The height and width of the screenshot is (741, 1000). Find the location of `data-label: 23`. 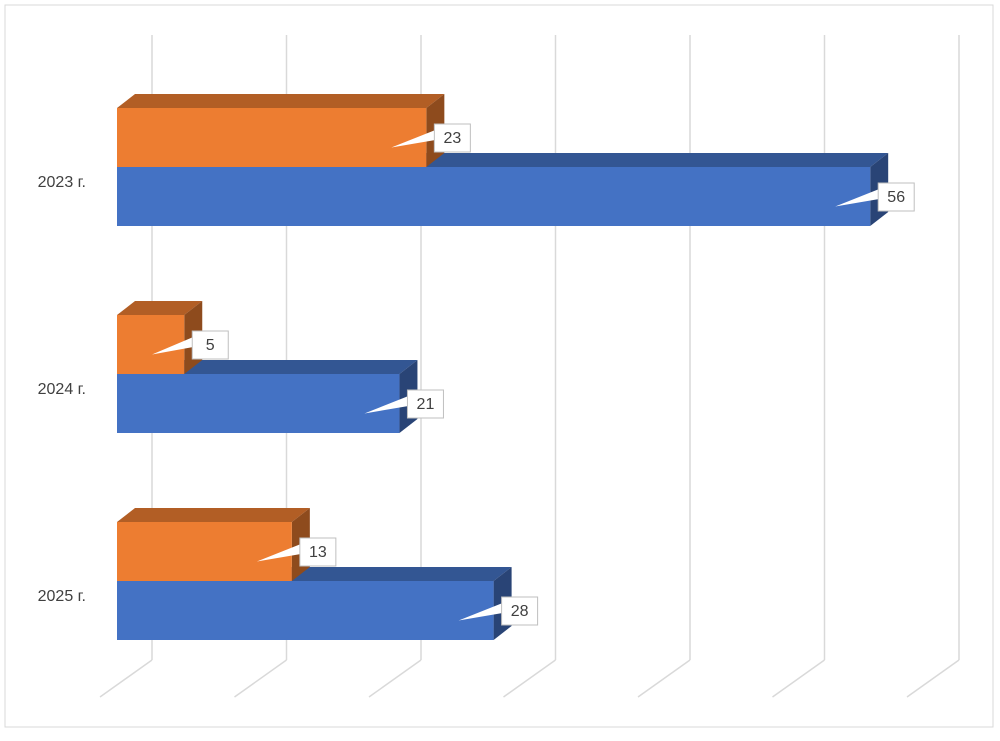

data-label: 23 is located at coordinates (452, 138).